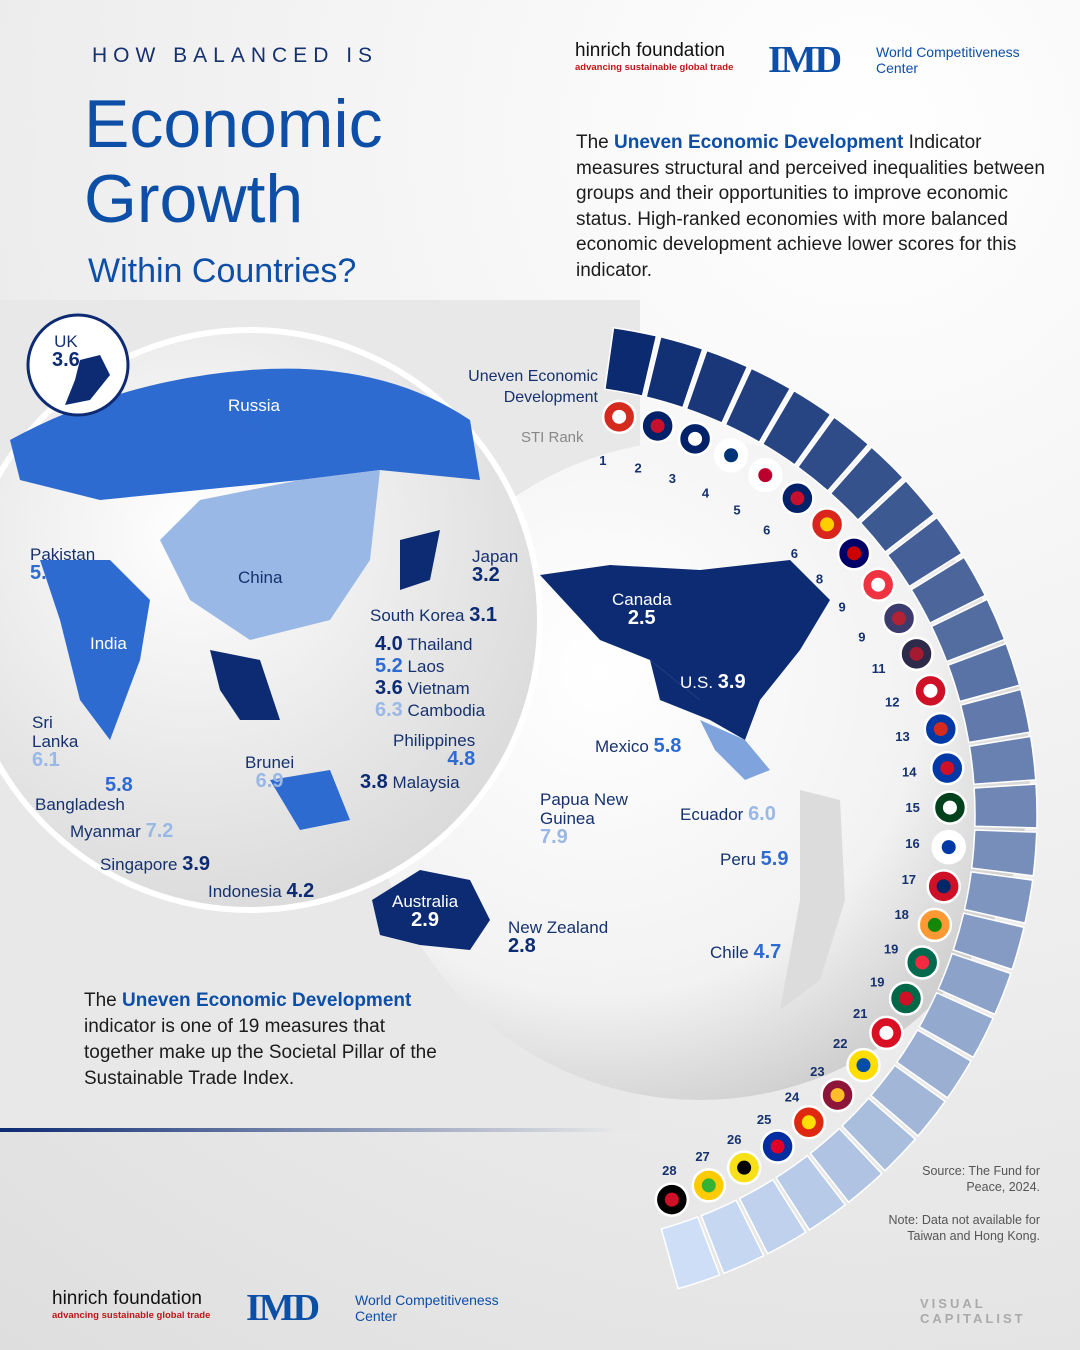 The image size is (1080, 1350). I want to click on rank-label: 3, so click(672, 478).